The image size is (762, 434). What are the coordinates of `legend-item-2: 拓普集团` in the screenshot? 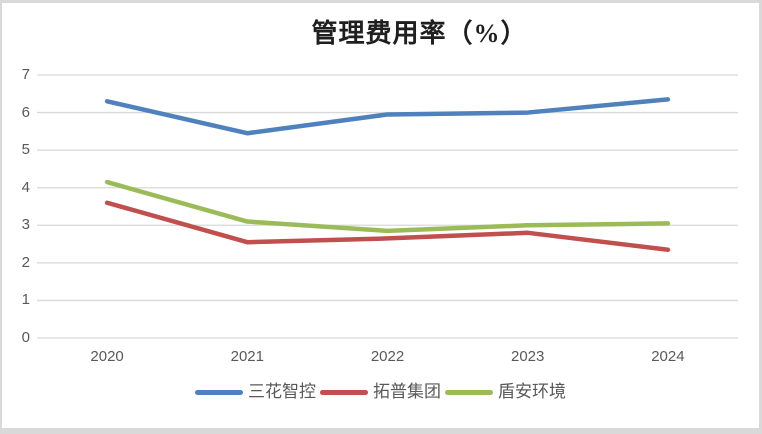 It's located at (380, 392).